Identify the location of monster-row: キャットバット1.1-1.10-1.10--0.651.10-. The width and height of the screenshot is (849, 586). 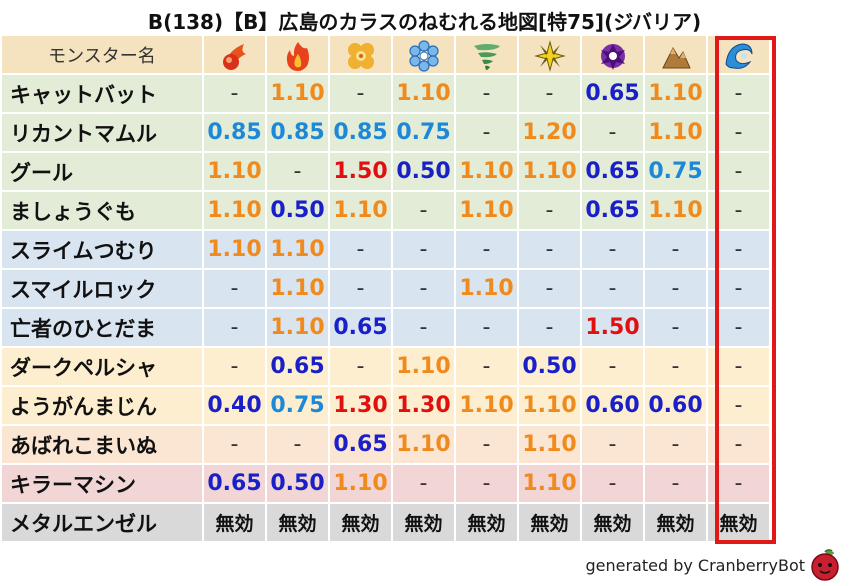
(386, 94).